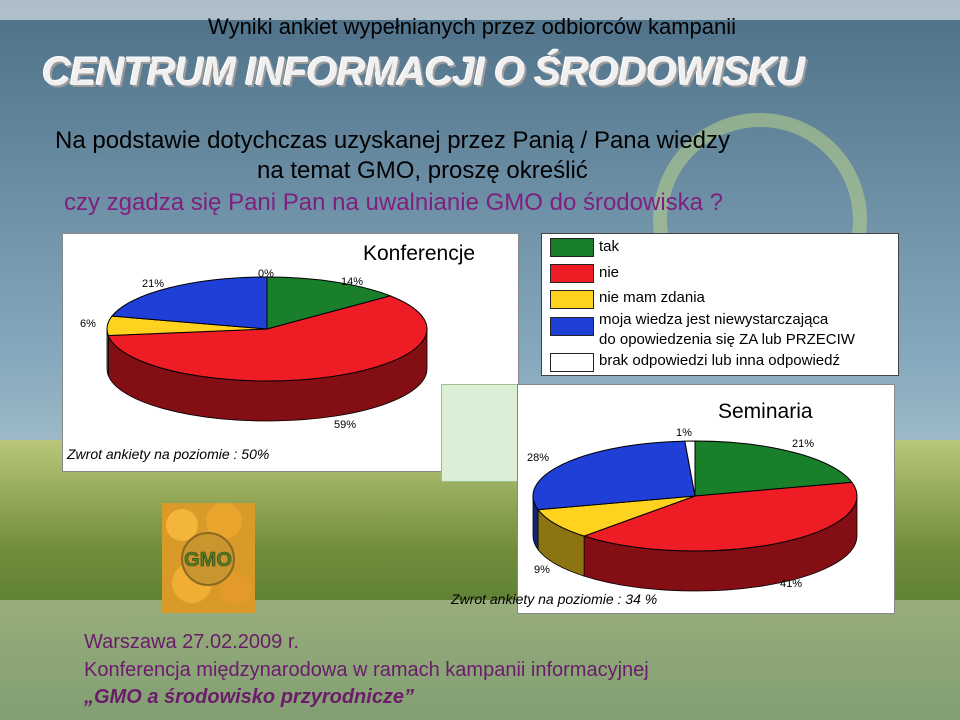 This screenshot has height=720, width=960. I want to click on legend-label-nie: nie, so click(609, 272).